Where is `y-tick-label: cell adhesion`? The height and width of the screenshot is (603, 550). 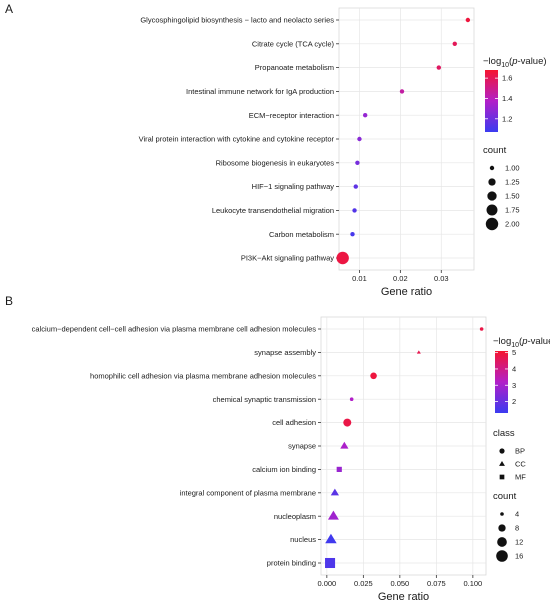
y-tick-label: cell adhesion is located at coordinates (294, 422).